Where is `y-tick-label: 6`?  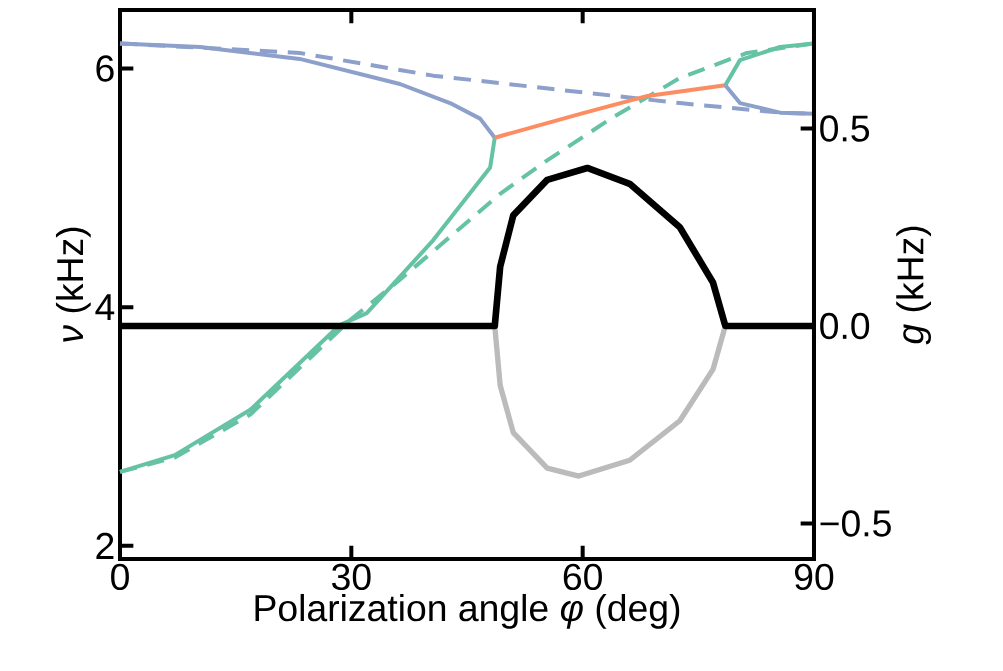
y-tick-label: 6 is located at coordinates (105, 68).